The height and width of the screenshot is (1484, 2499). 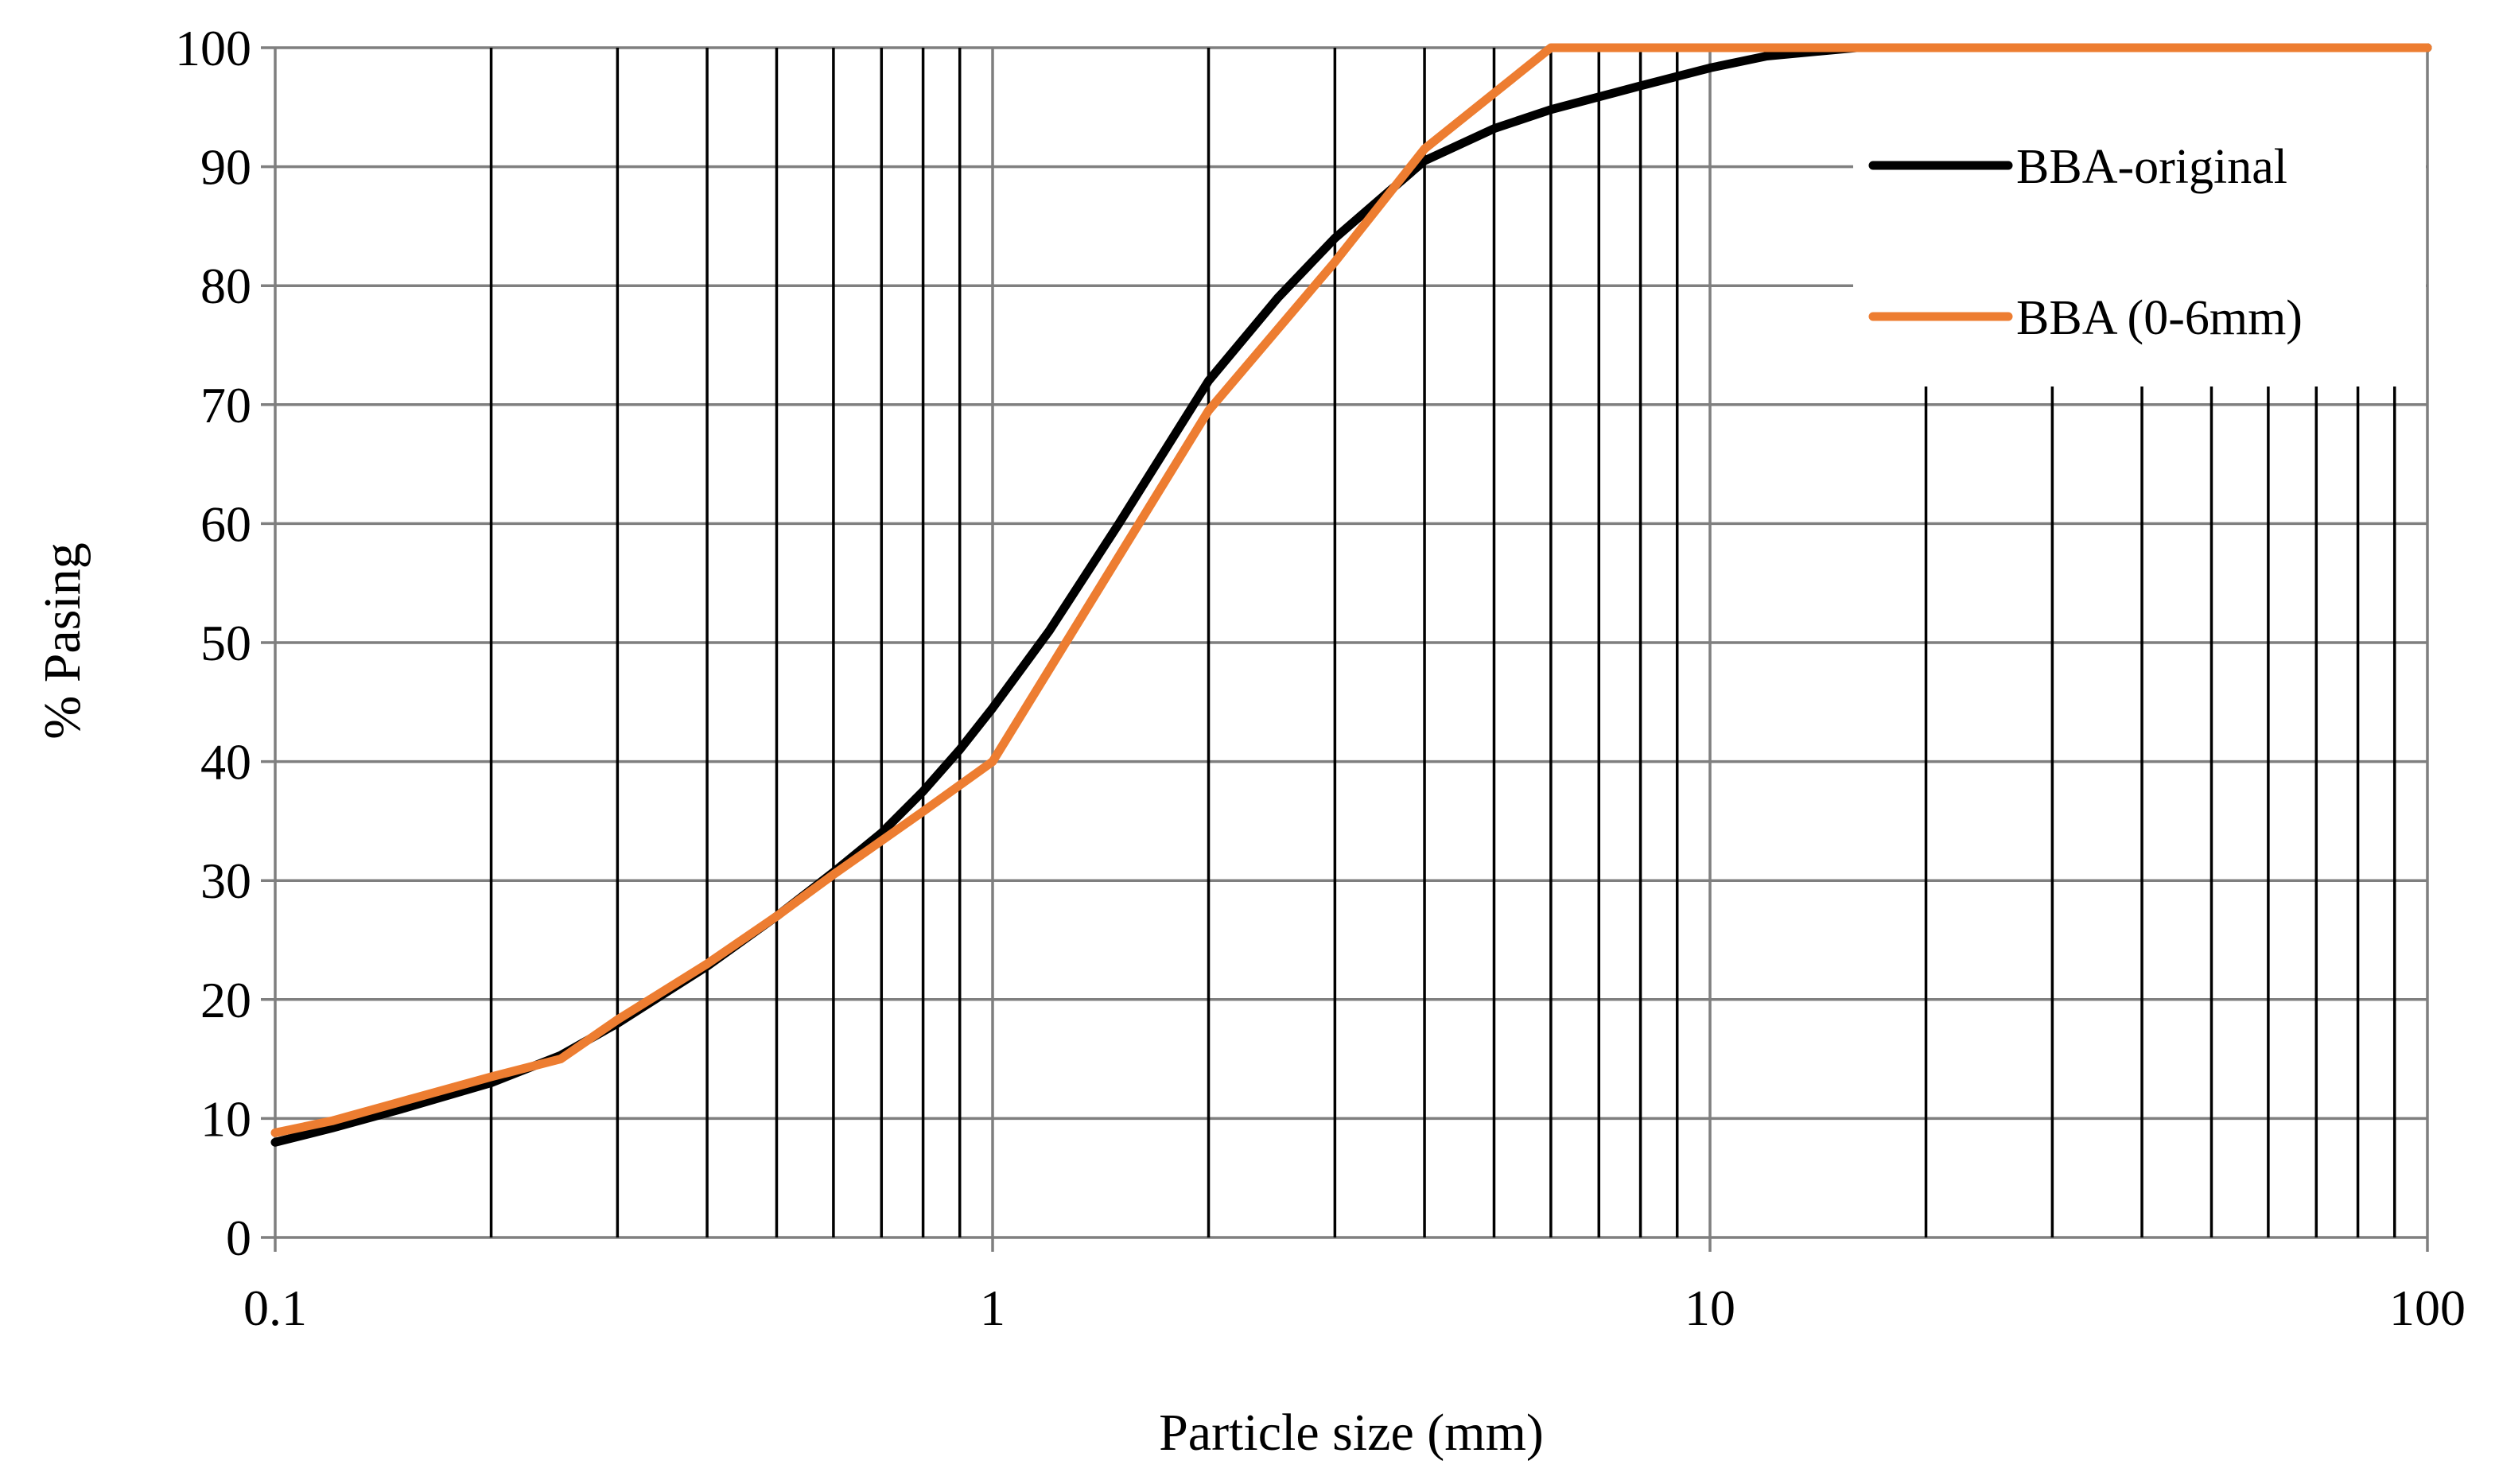 What do you see at coordinates (225, 1000) in the screenshot?
I see `y-tick-label: 20` at bounding box center [225, 1000].